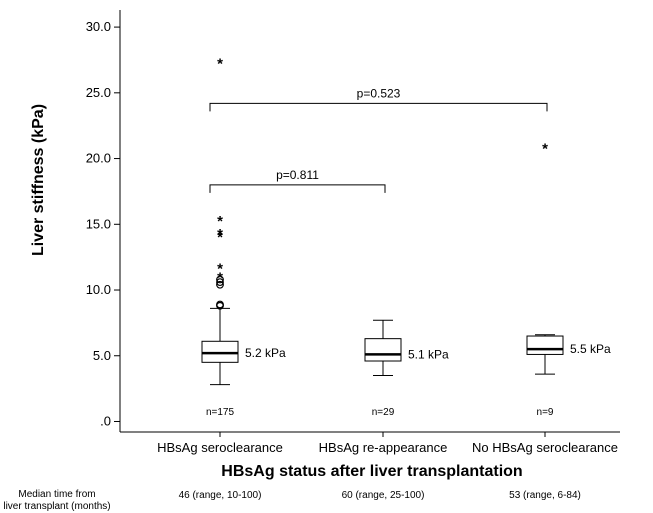 The width and height of the screenshot is (653, 513). What do you see at coordinates (383, 447) in the screenshot?
I see `x-tick-label: HBsAg re-appearance` at bounding box center [383, 447].